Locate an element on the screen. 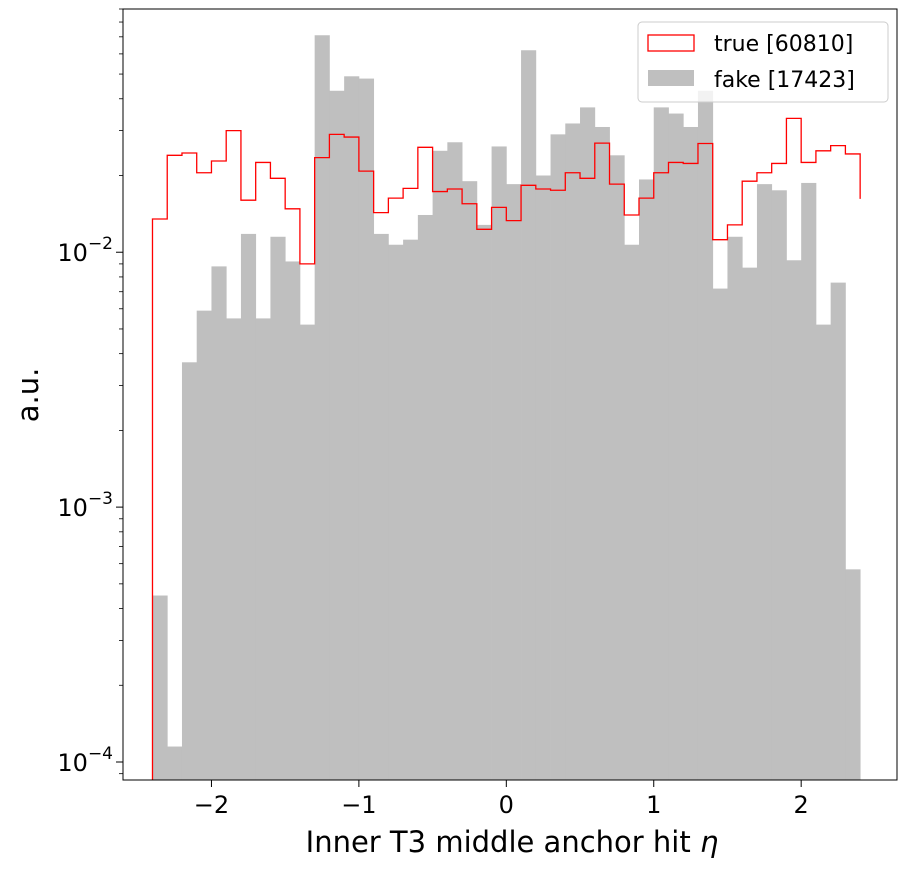 The width and height of the screenshot is (908, 870). legend-label-true: true [60810] is located at coordinates (783, 44).